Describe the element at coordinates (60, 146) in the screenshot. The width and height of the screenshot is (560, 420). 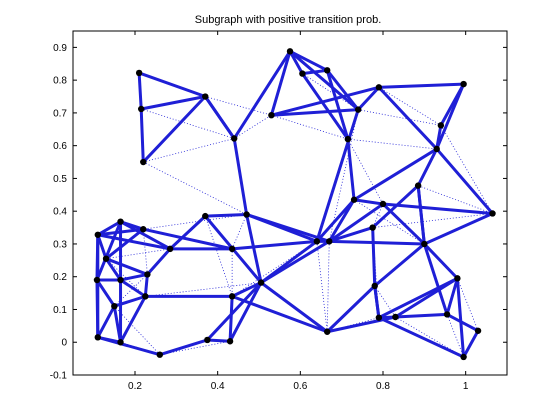
I see `y-tick-label-7: 0.6` at that location.